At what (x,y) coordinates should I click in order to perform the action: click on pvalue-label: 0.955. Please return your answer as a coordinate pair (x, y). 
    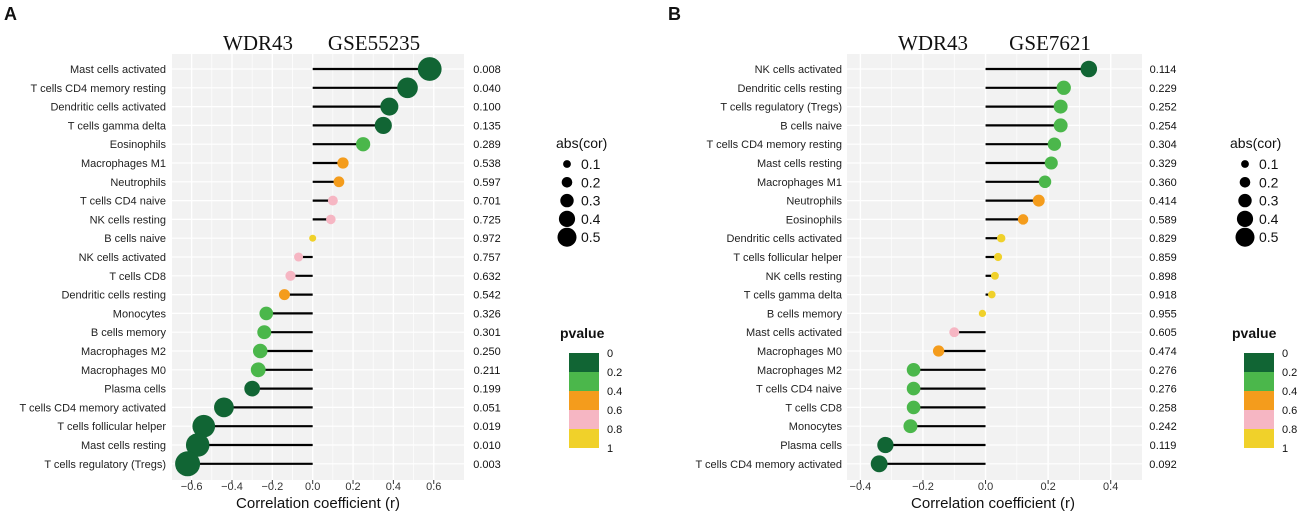
    Looking at the image, I should click on (1163, 314).